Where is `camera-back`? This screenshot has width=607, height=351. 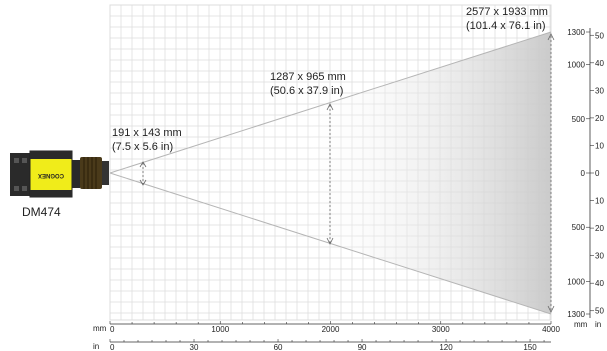
camera-back is located at coordinates (21, 174).